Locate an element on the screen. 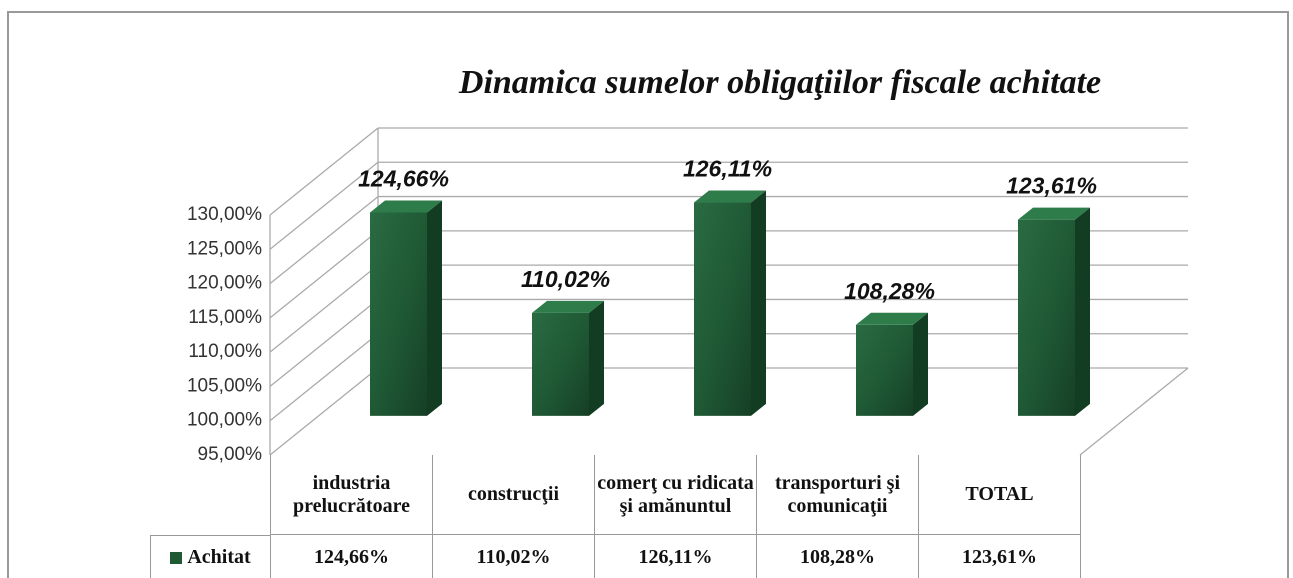 This screenshot has width=1293, height=578. table-edge is located at coordinates (1080, 516).